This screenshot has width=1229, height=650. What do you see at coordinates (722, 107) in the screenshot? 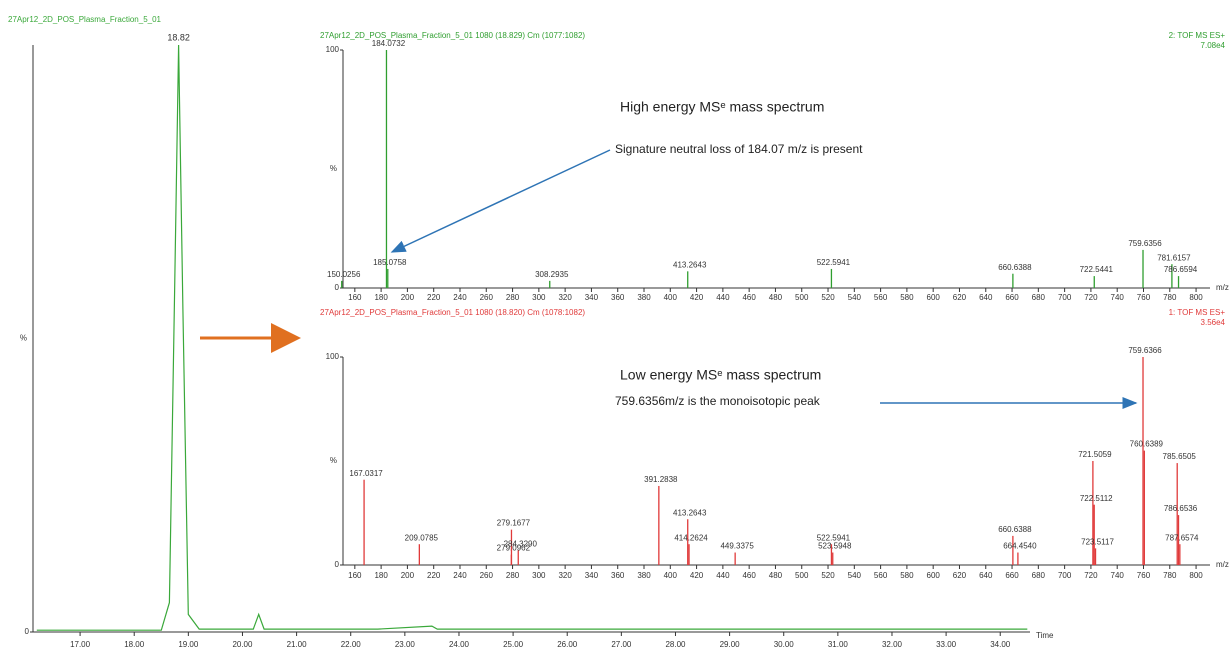
I see `annotation-title: High energy MSᵉ mass spectrum` at bounding box center [722, 107].